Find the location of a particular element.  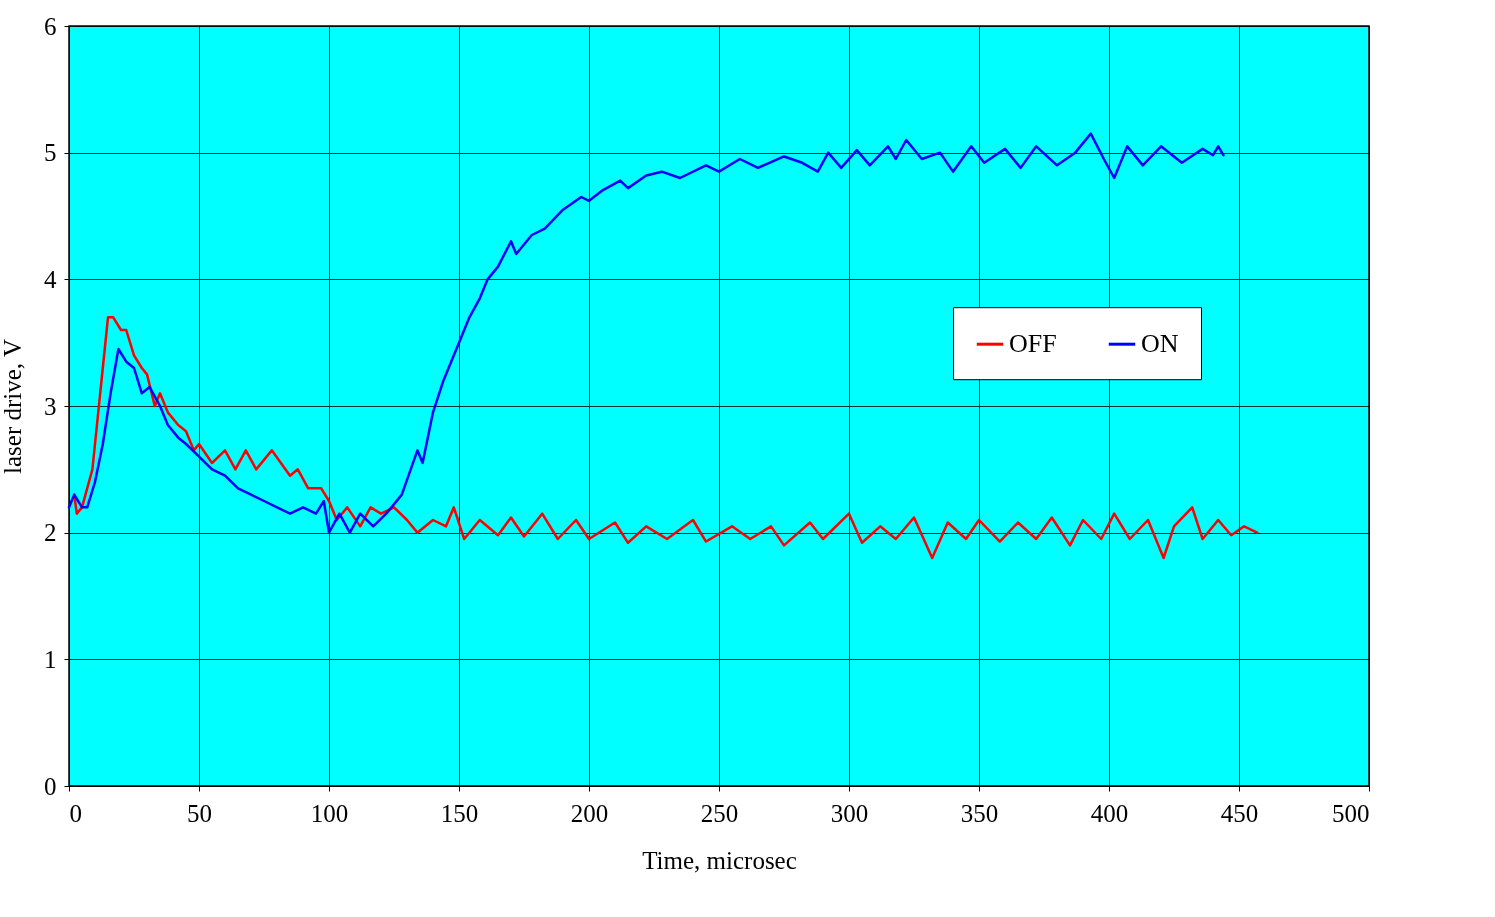

y-tick-label: 3 is located at coordinates (50, 406).